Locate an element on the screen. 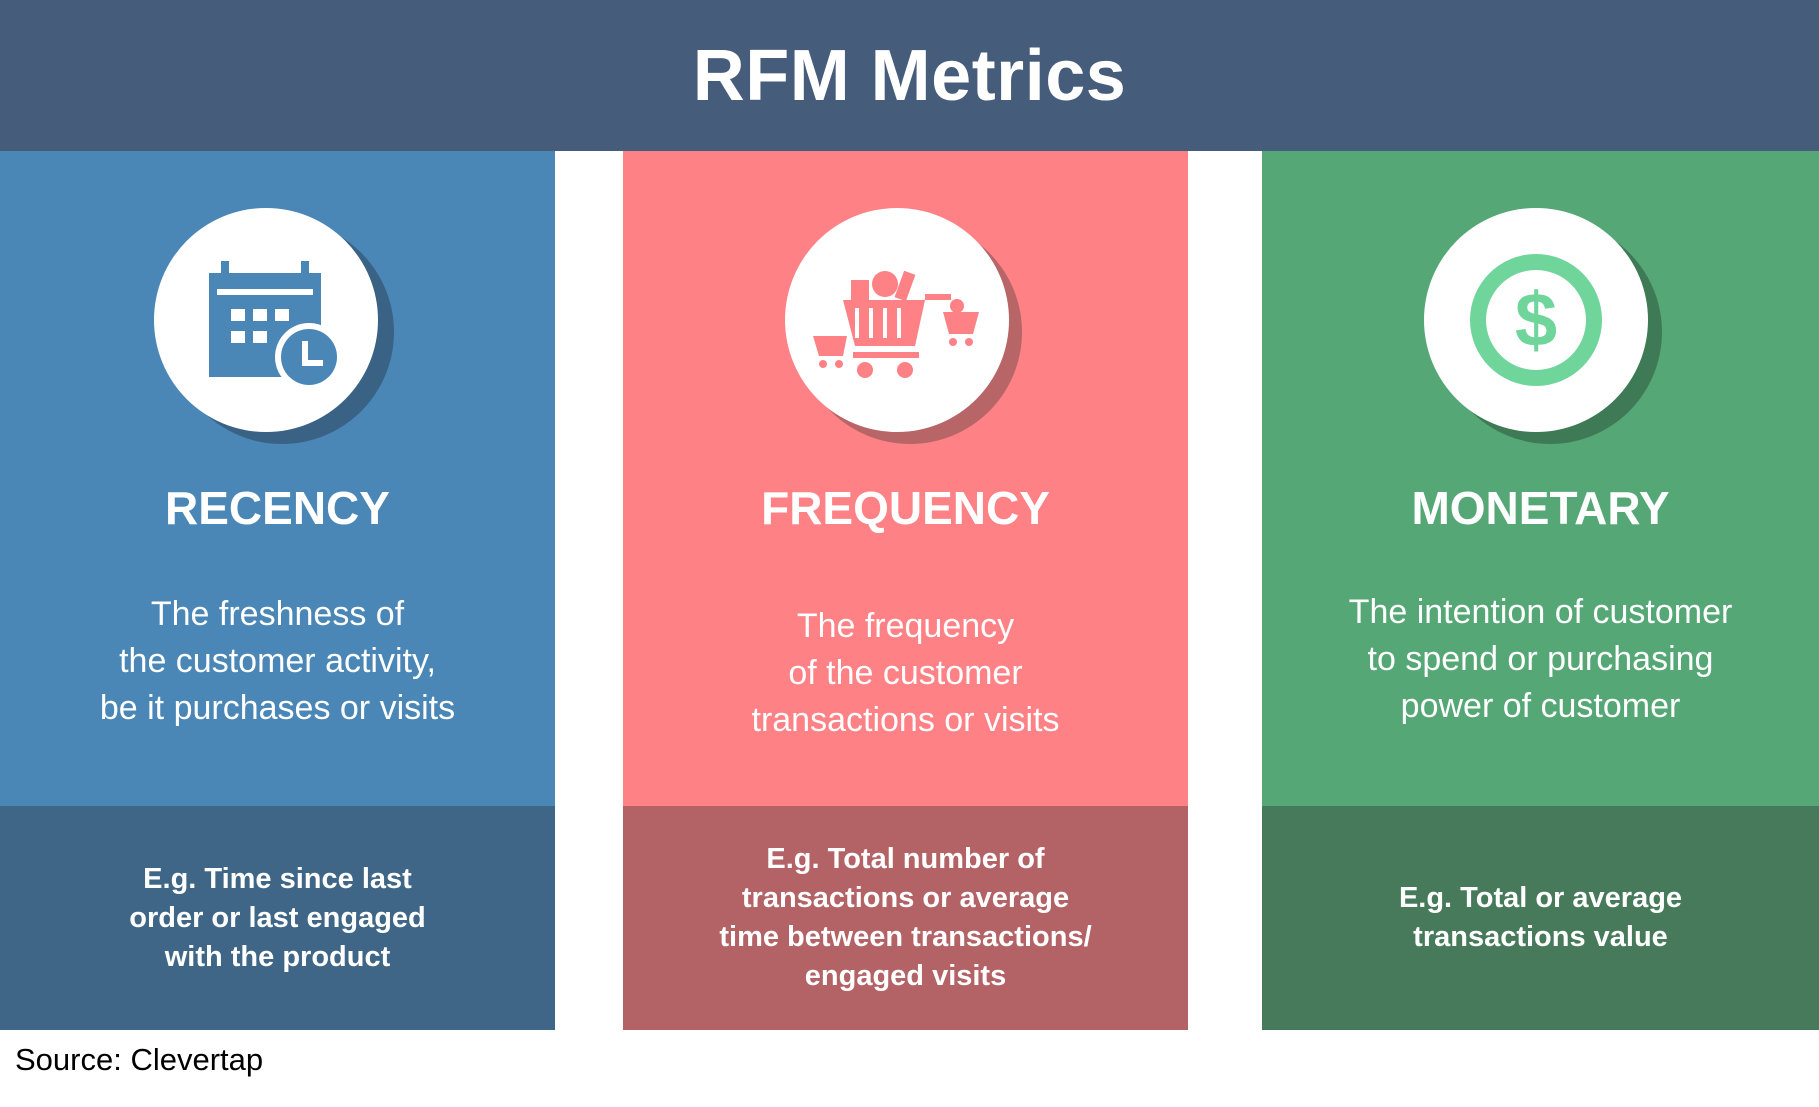 The width and height of the screenshot is (1819, 1107). calendar-clock-icon is located at coordinates (275, 326).